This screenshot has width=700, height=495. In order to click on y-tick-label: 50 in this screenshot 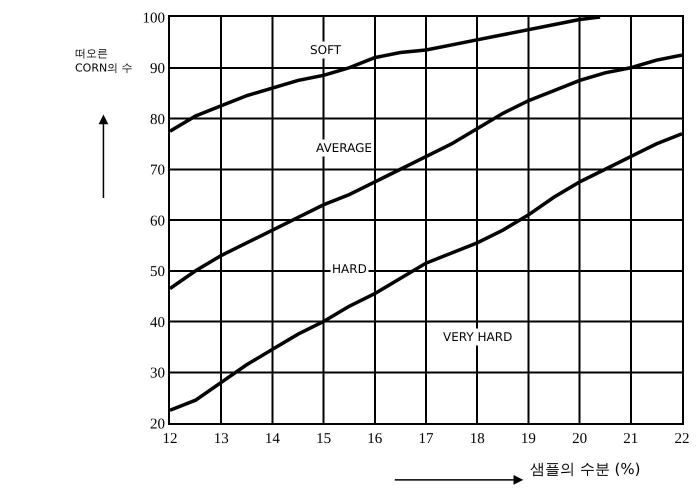, I will do `click(157, 272)`.